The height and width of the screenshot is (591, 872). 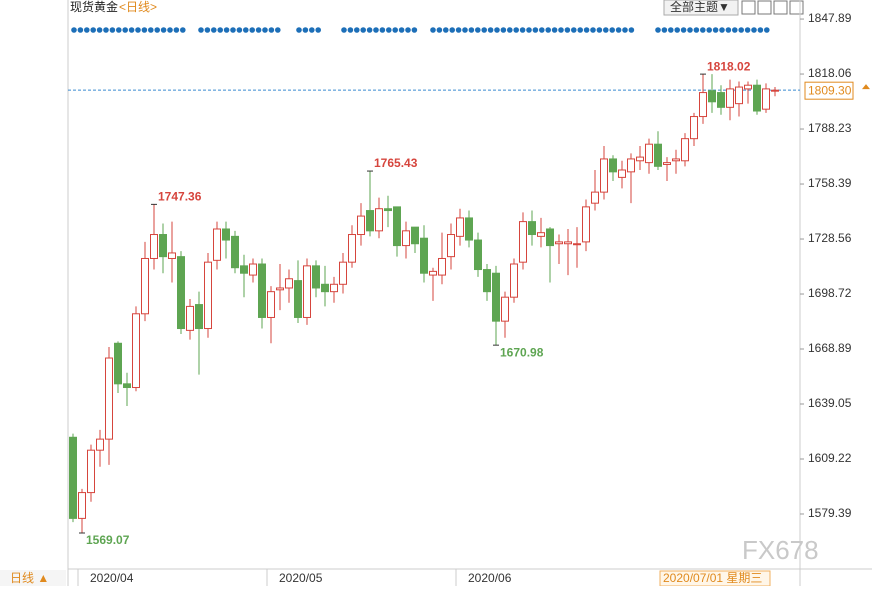 I want to click on y-tick-label: 1818.06, so click(x=830, y=73).